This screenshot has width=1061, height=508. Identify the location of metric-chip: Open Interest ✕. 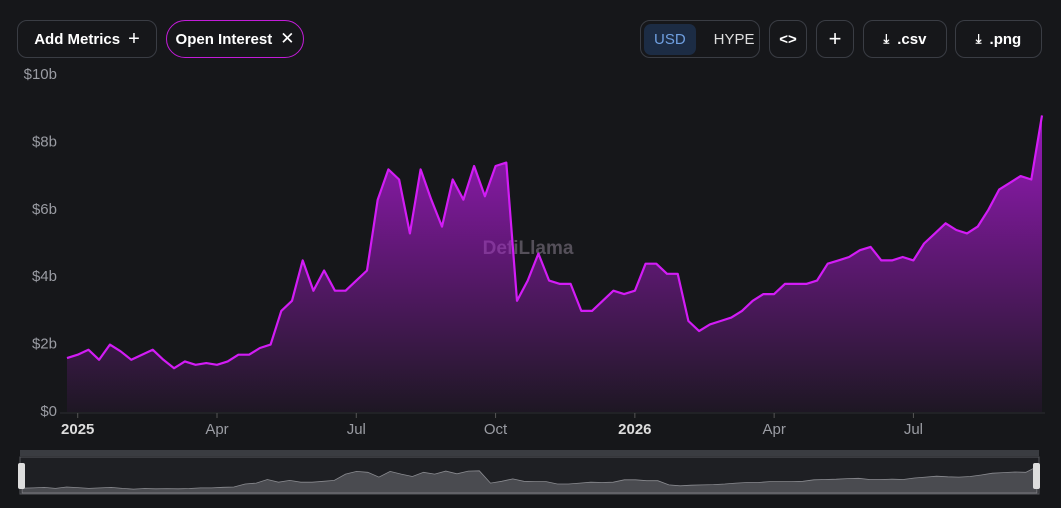
(235, 39).